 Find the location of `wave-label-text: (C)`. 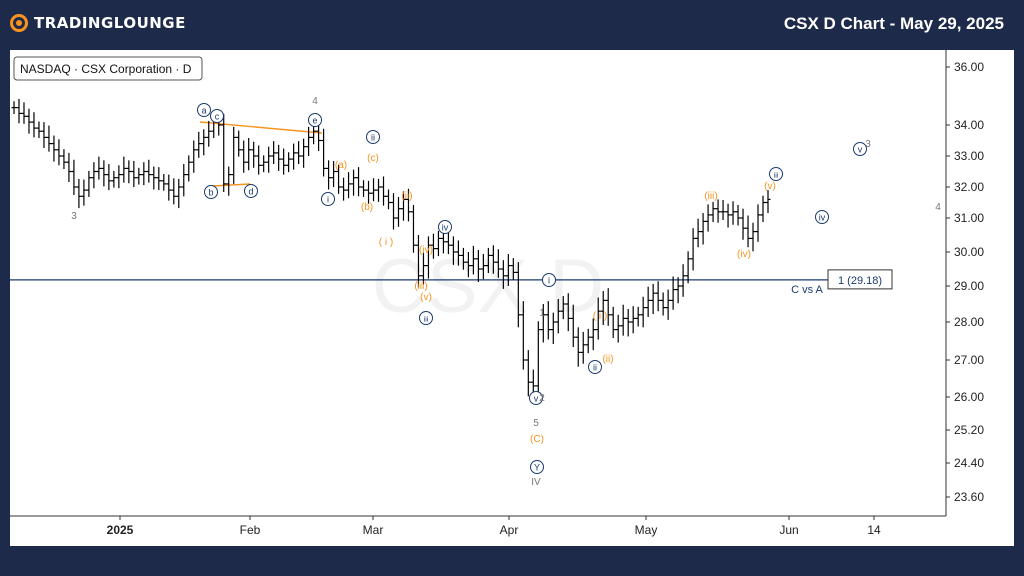

wave-label-text: (C) is located at coordinates (537, 439).